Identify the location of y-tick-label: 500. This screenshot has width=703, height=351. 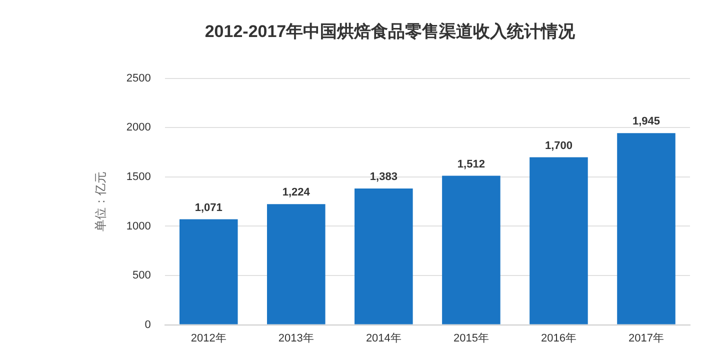
(141, 276).